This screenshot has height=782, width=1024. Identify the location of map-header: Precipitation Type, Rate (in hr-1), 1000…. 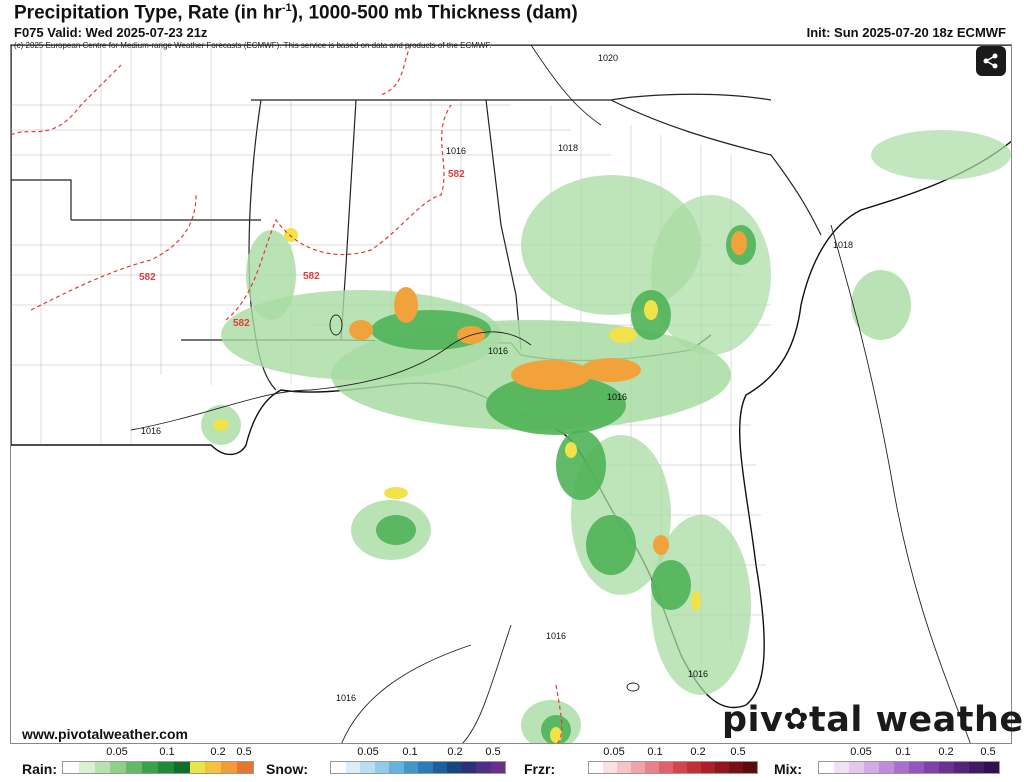
(512, 26).